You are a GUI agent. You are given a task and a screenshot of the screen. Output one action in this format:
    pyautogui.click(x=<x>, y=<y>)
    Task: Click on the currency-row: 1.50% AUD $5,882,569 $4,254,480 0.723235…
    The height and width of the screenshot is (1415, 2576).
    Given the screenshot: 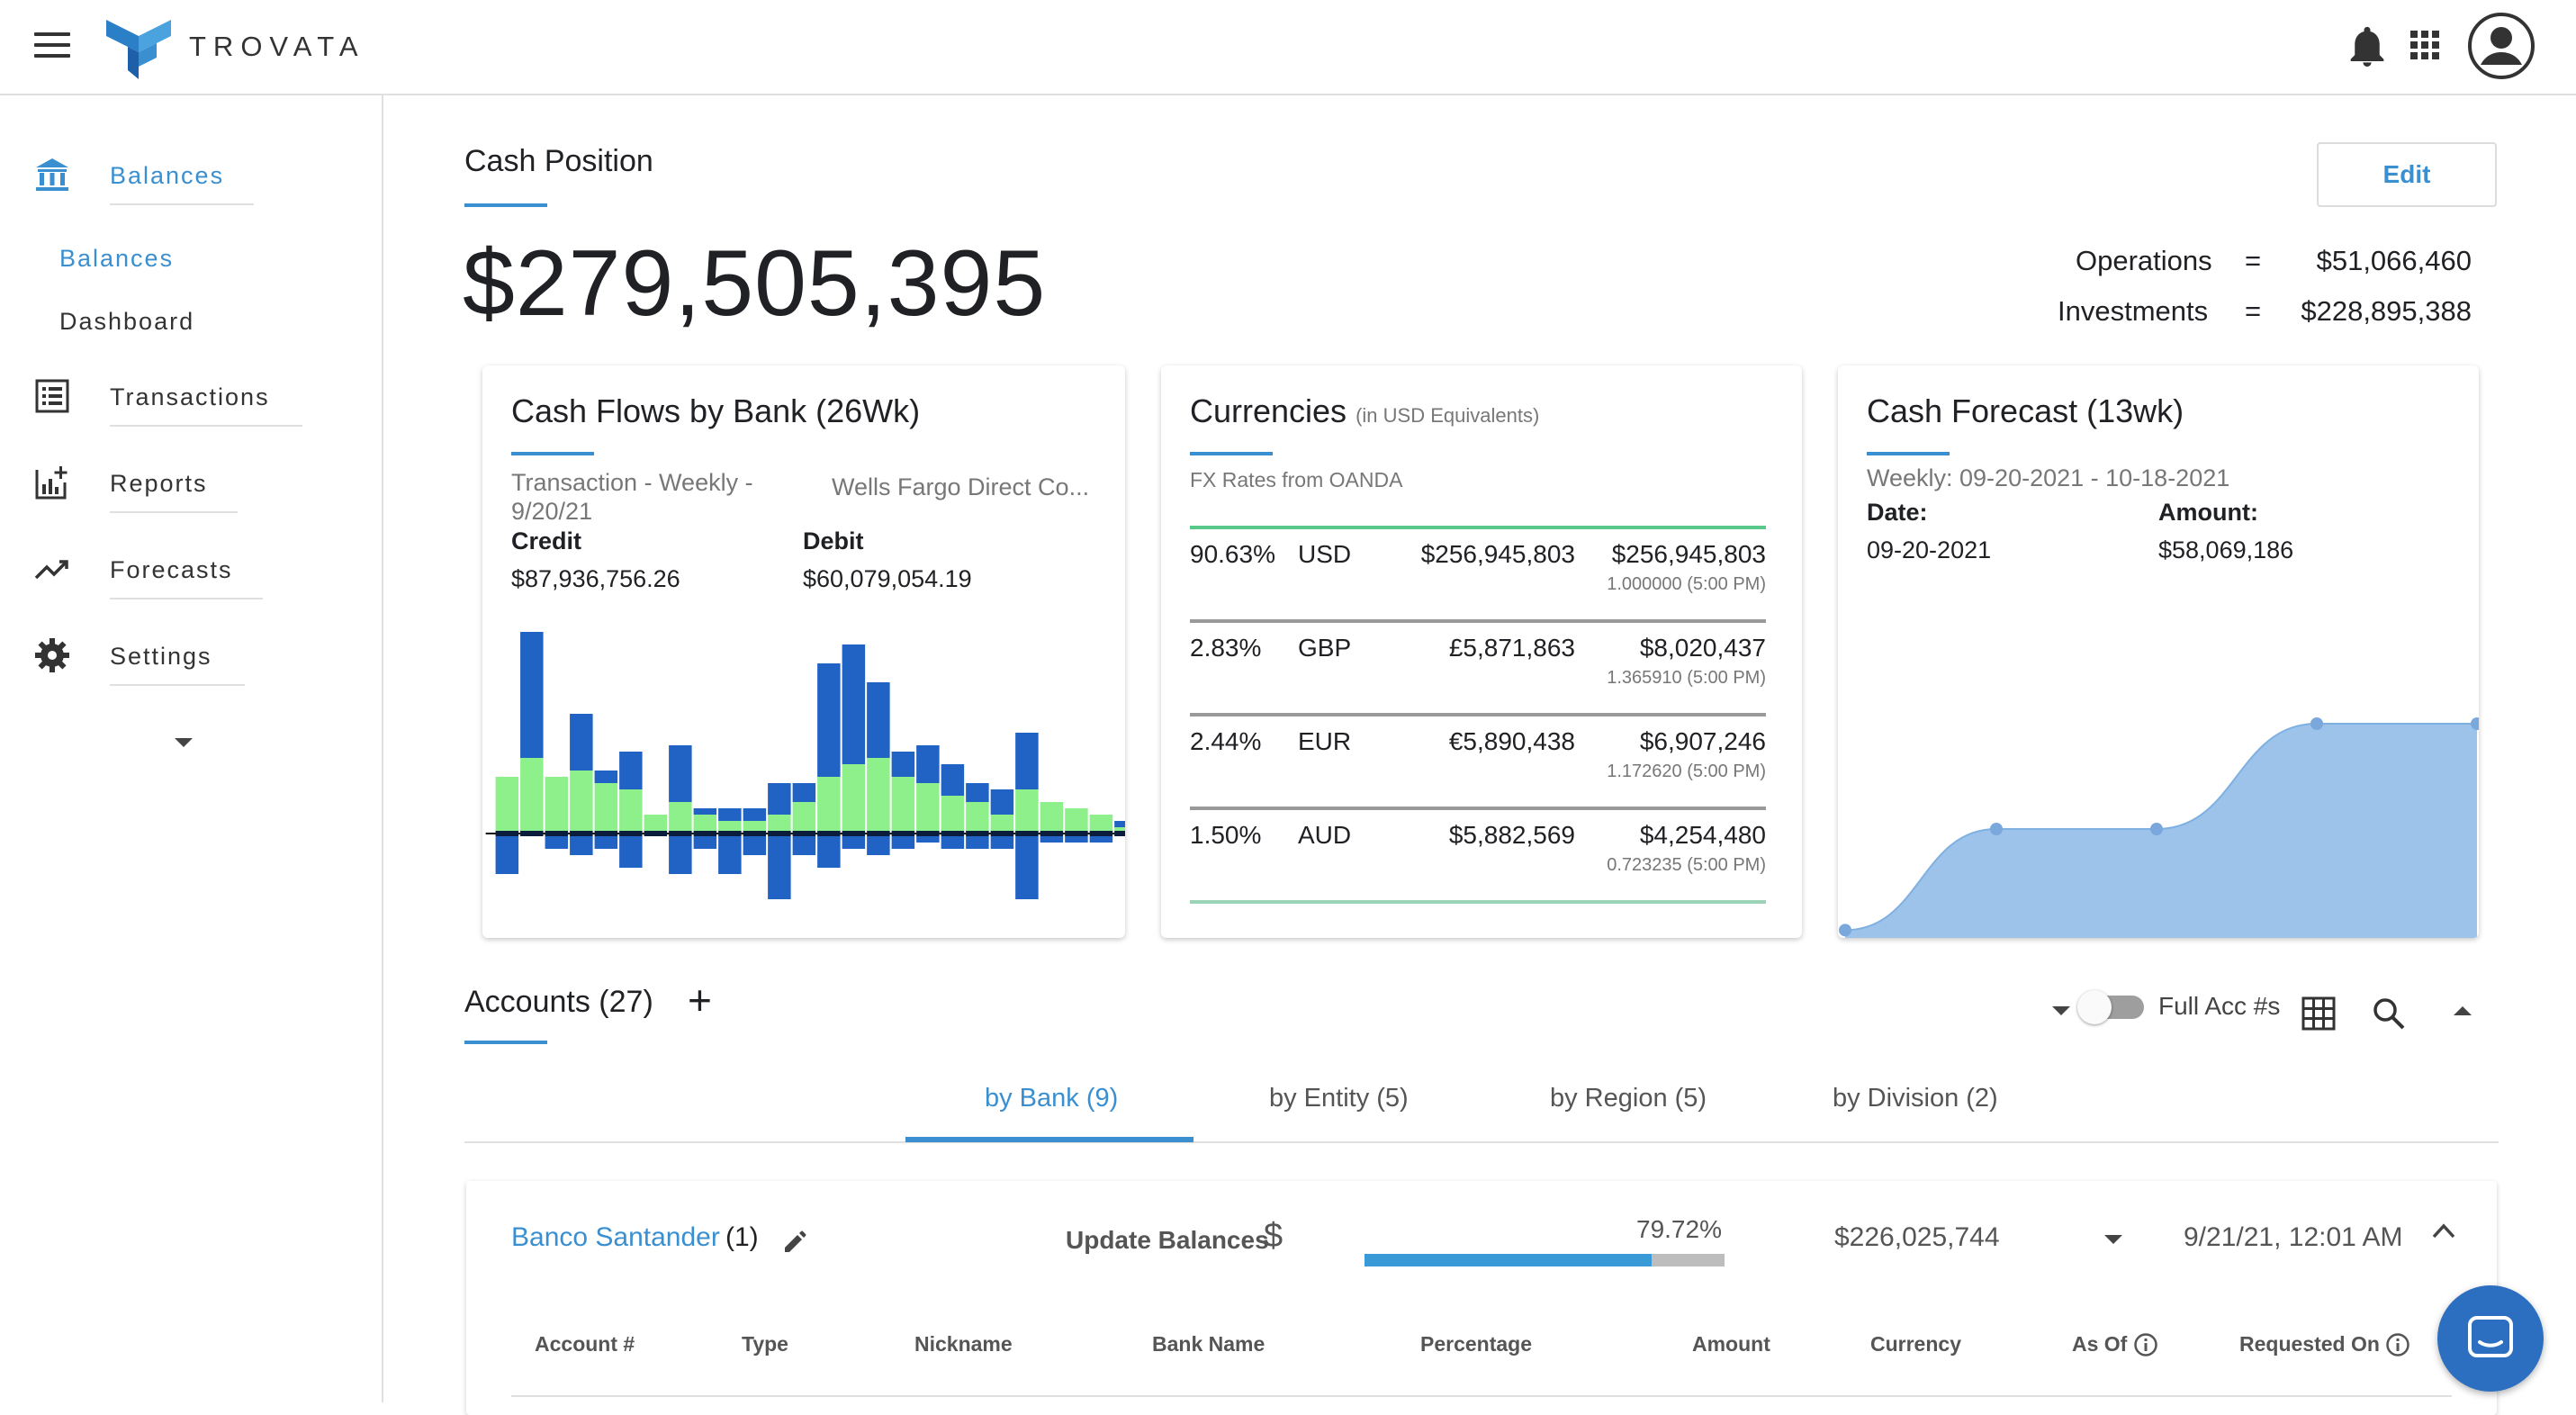 What is the action you would take?
    pyautogui.click(x=1478, y=853)
    